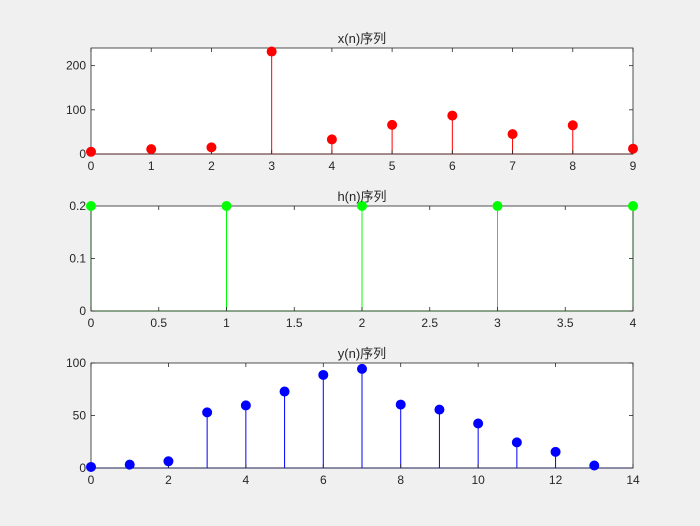 The image size is (700, 526). I want to click on x-tick-label: 12, so click(556, 480).